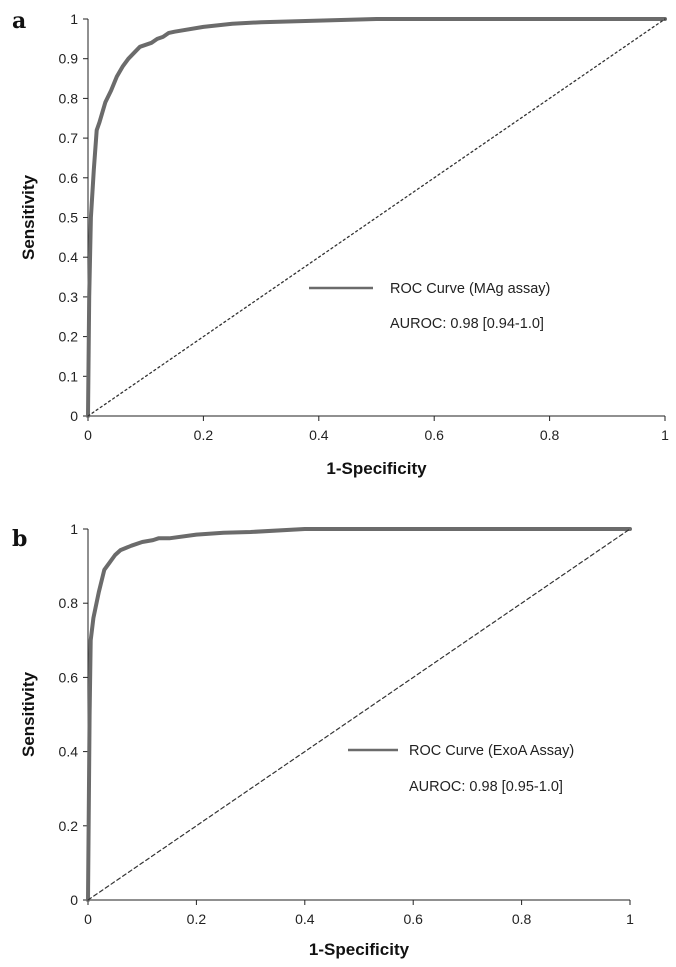  I want to click on y-tick-label: 0.3, so click(69, 297).